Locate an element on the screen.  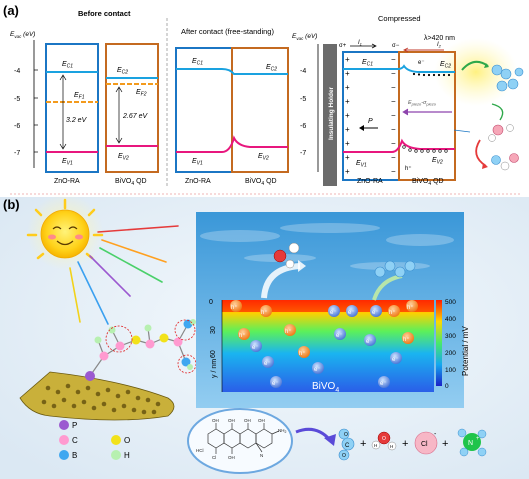
svg-text: 500 is located at coordinates (450, 302).